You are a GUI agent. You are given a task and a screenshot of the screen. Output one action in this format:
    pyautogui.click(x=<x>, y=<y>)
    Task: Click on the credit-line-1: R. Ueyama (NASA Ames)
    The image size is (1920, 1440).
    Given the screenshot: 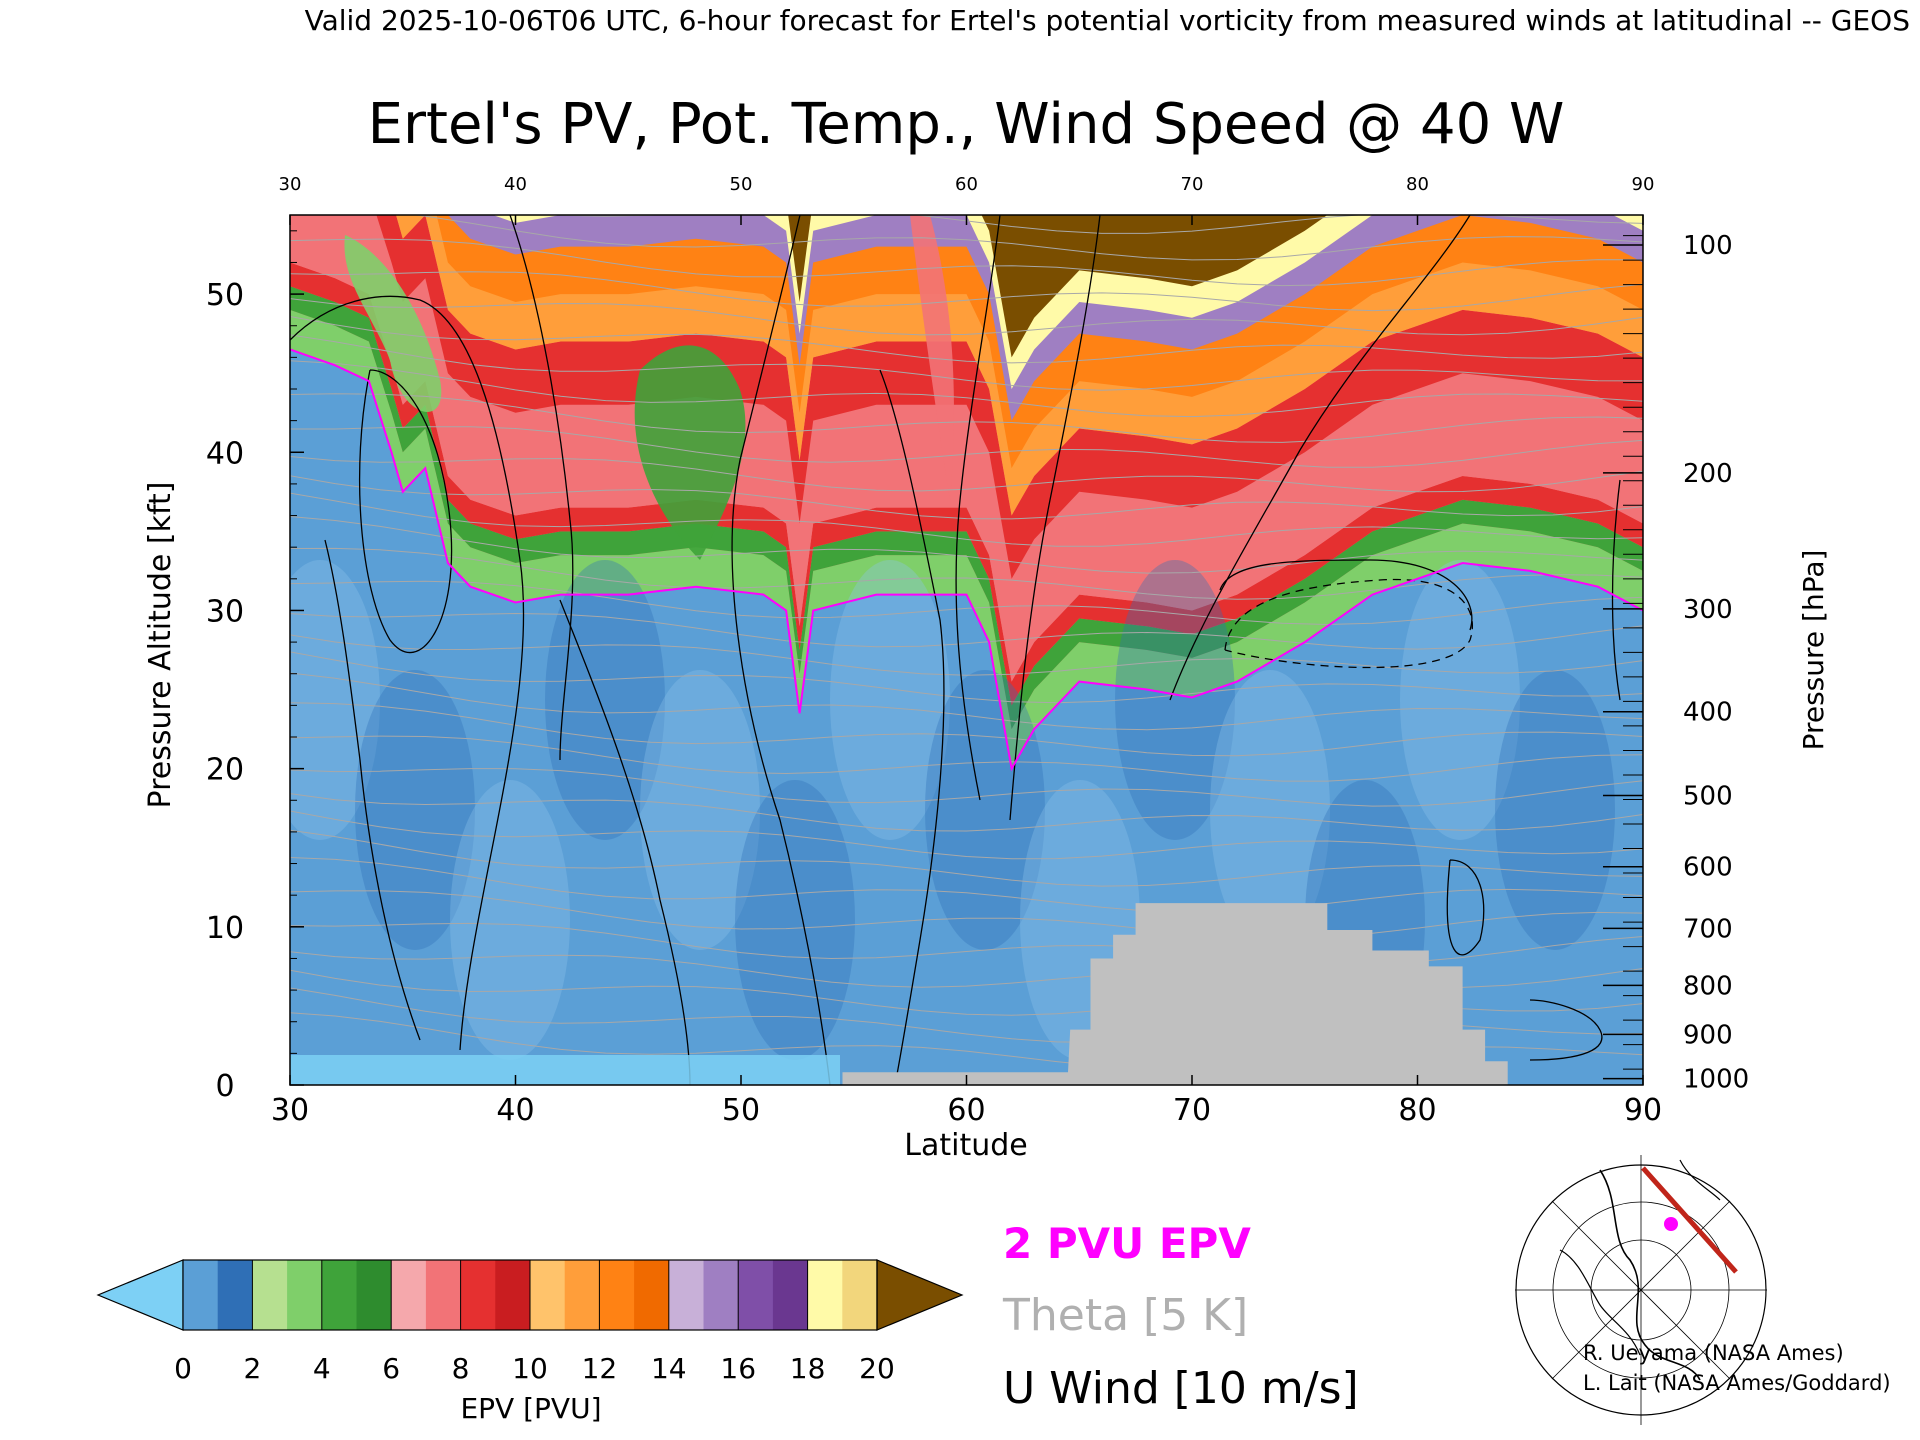 What is the action you would take?
    pyautogui.click(x=1713, y=1353)
    